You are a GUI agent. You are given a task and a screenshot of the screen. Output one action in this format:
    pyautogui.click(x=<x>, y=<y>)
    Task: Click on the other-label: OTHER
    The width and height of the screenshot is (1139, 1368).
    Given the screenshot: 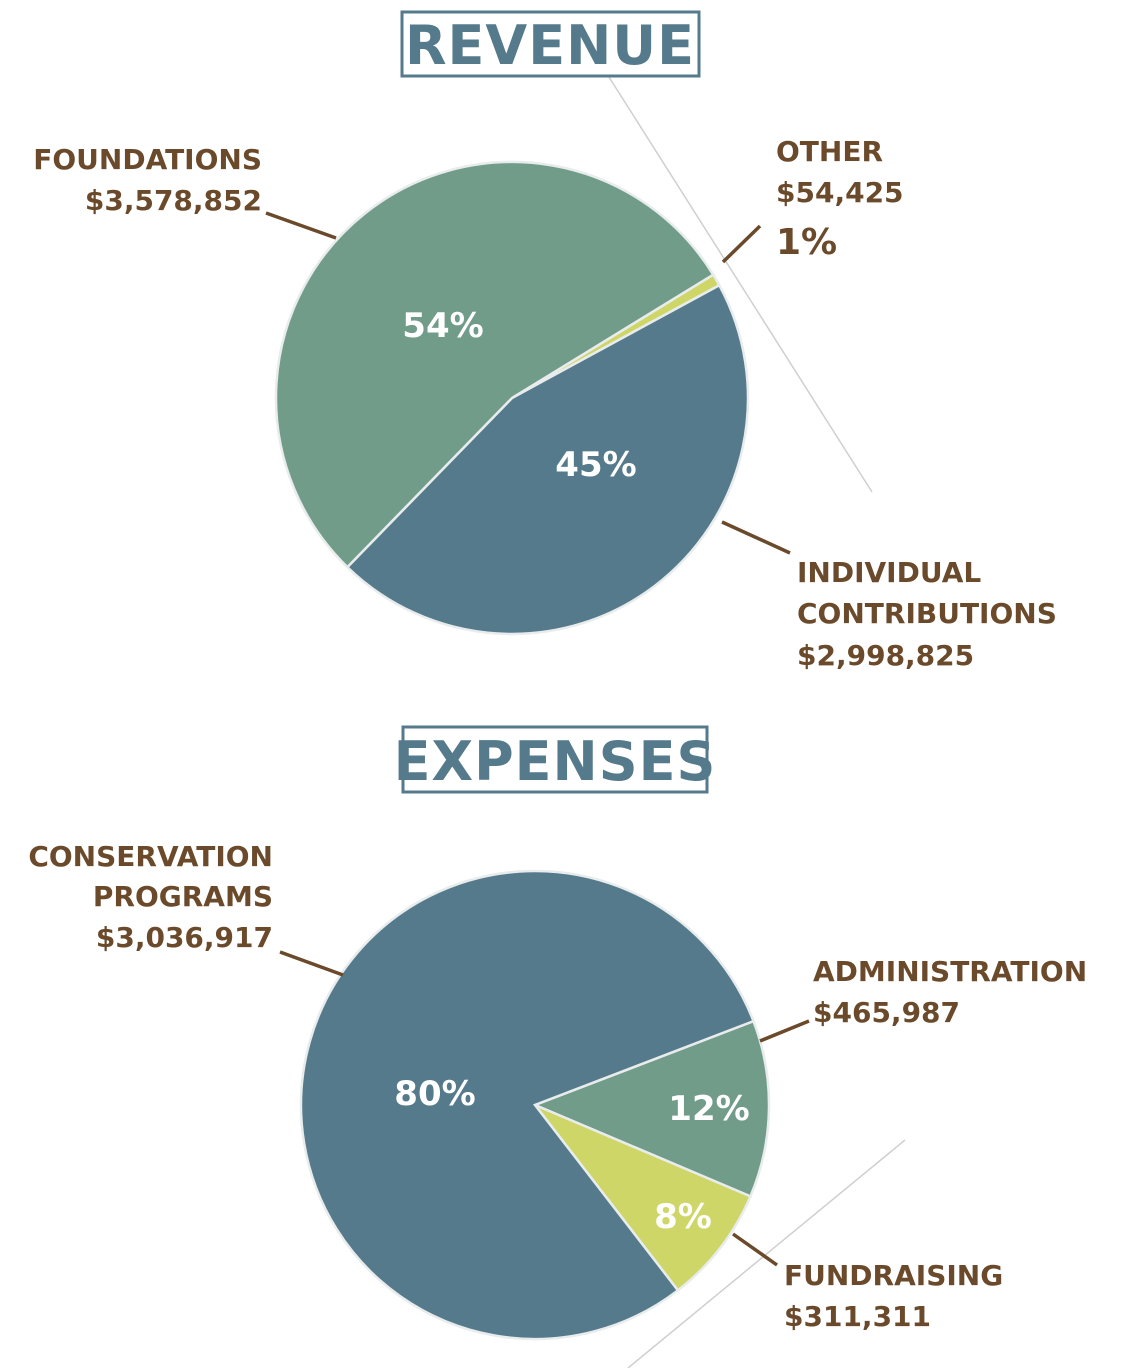 What is the action you would take?
    pyautogui.click(x=829, y=151)
    